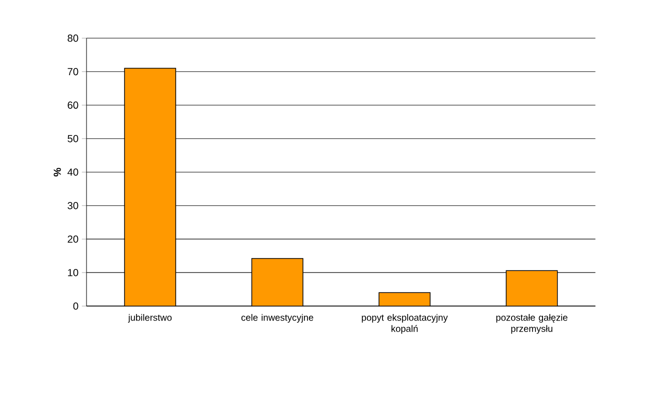 The width and height of the screenshot is (645, 394). What do you see at coordinates (73, 272) in the screenshot?
I see `y-tick-label: 10` at bounding box center [73, 272].